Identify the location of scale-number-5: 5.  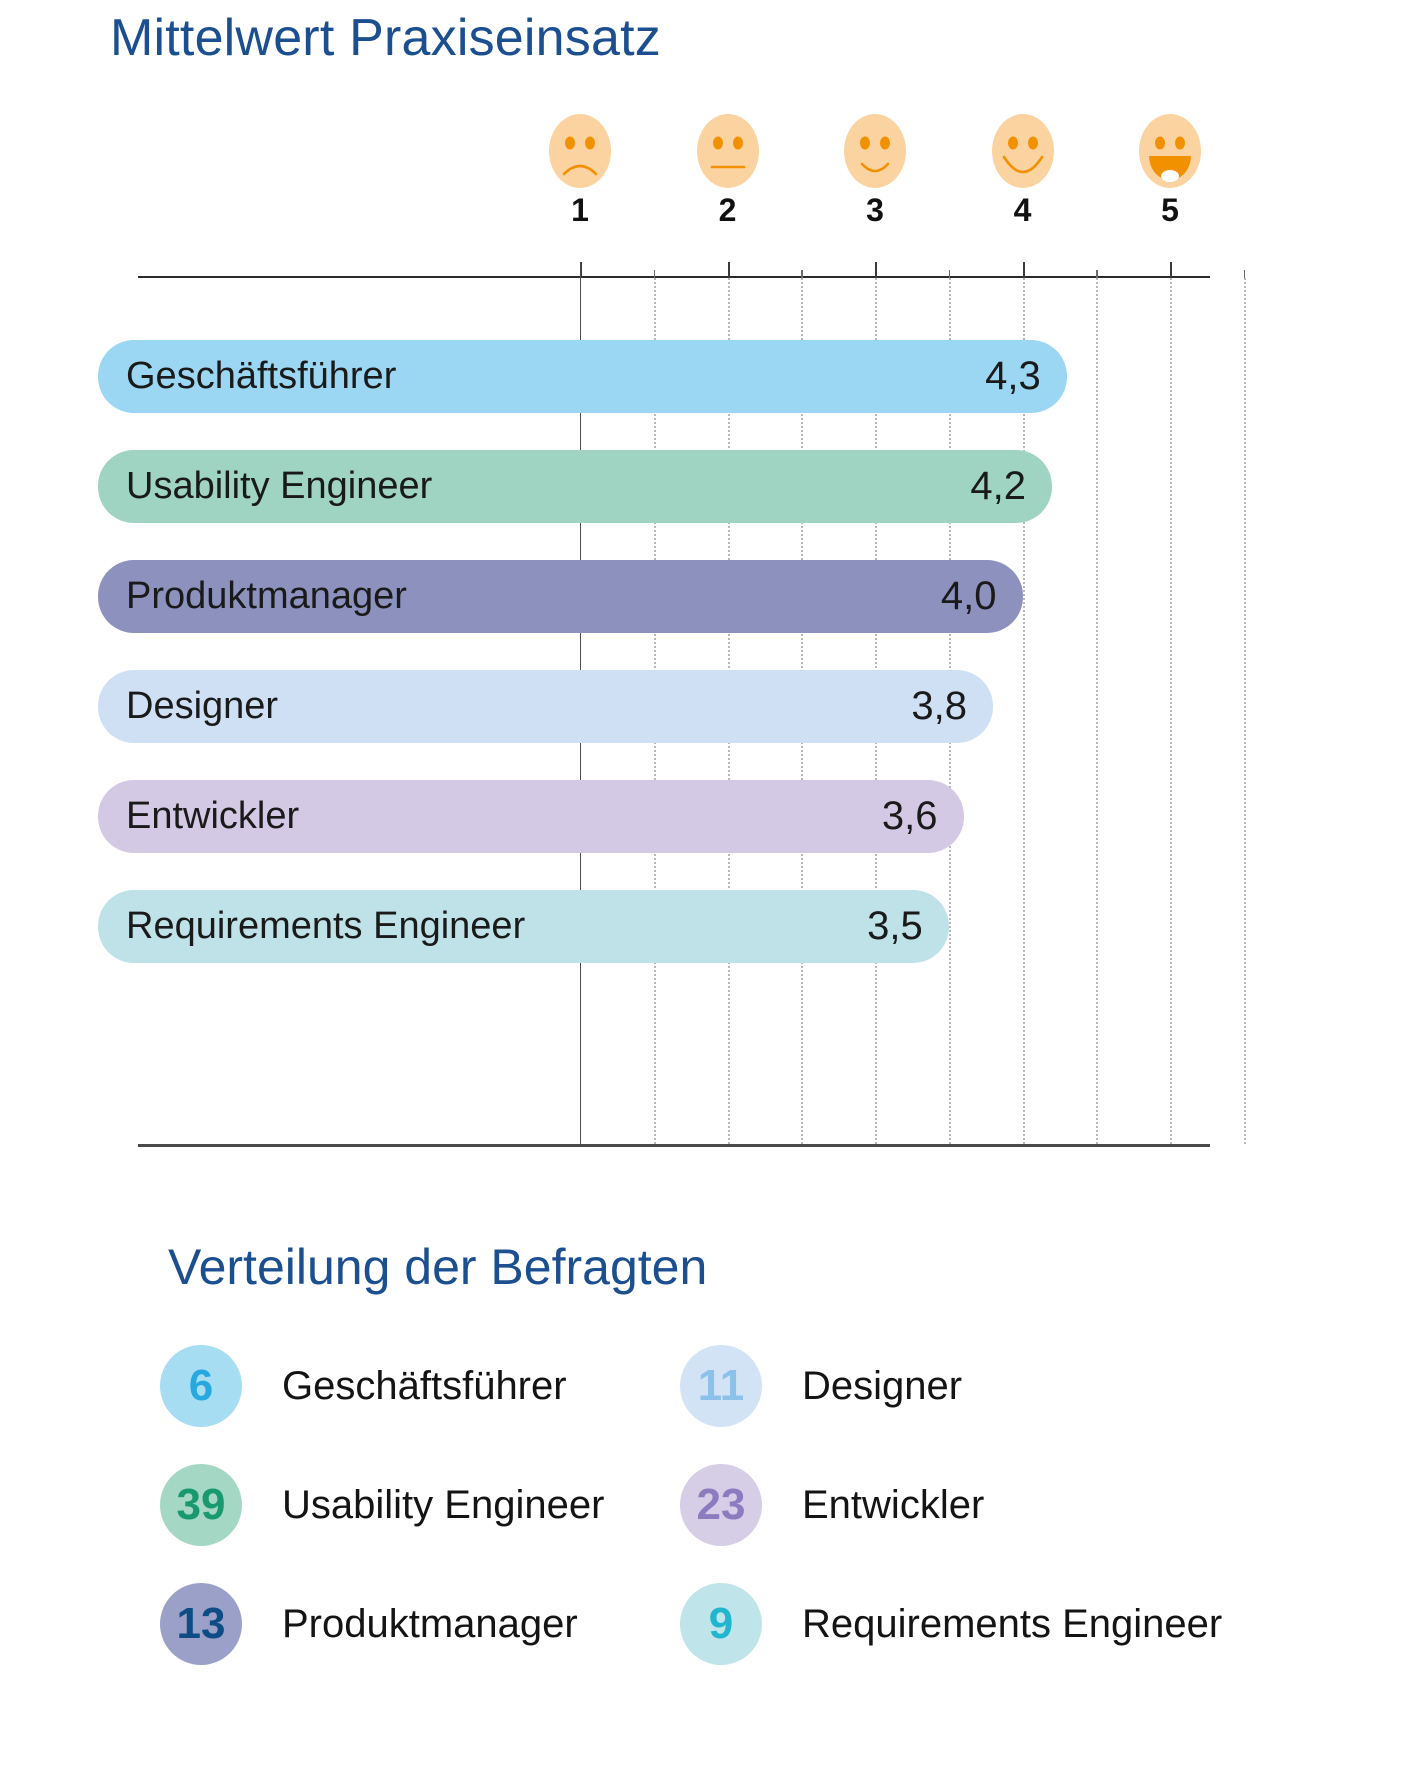
(1170, 210).